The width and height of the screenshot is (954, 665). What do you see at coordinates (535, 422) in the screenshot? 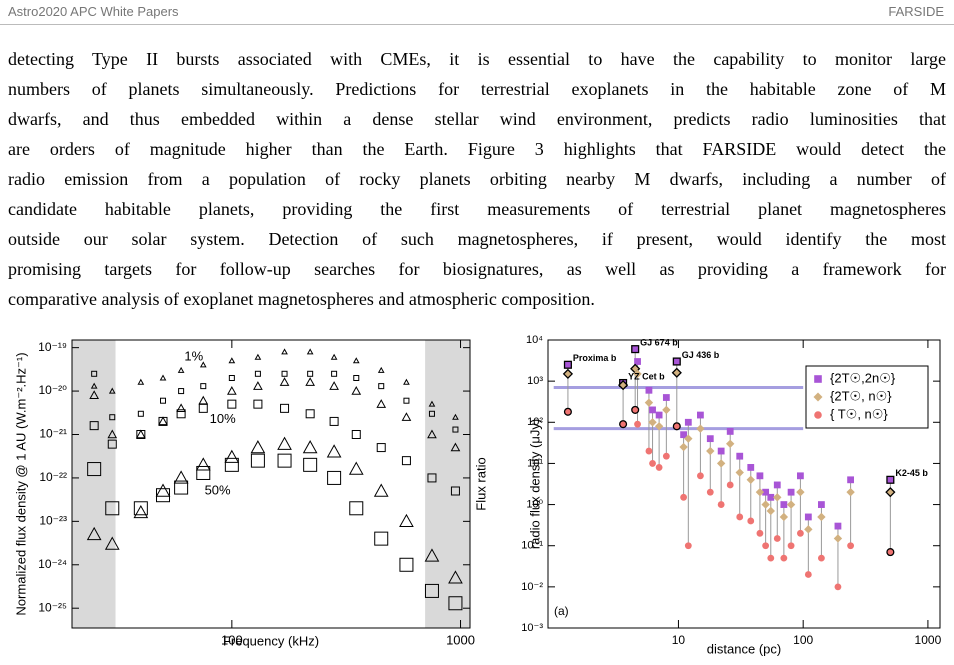
I see `y-tick-label: 10²` at bounding box center [535, 422].